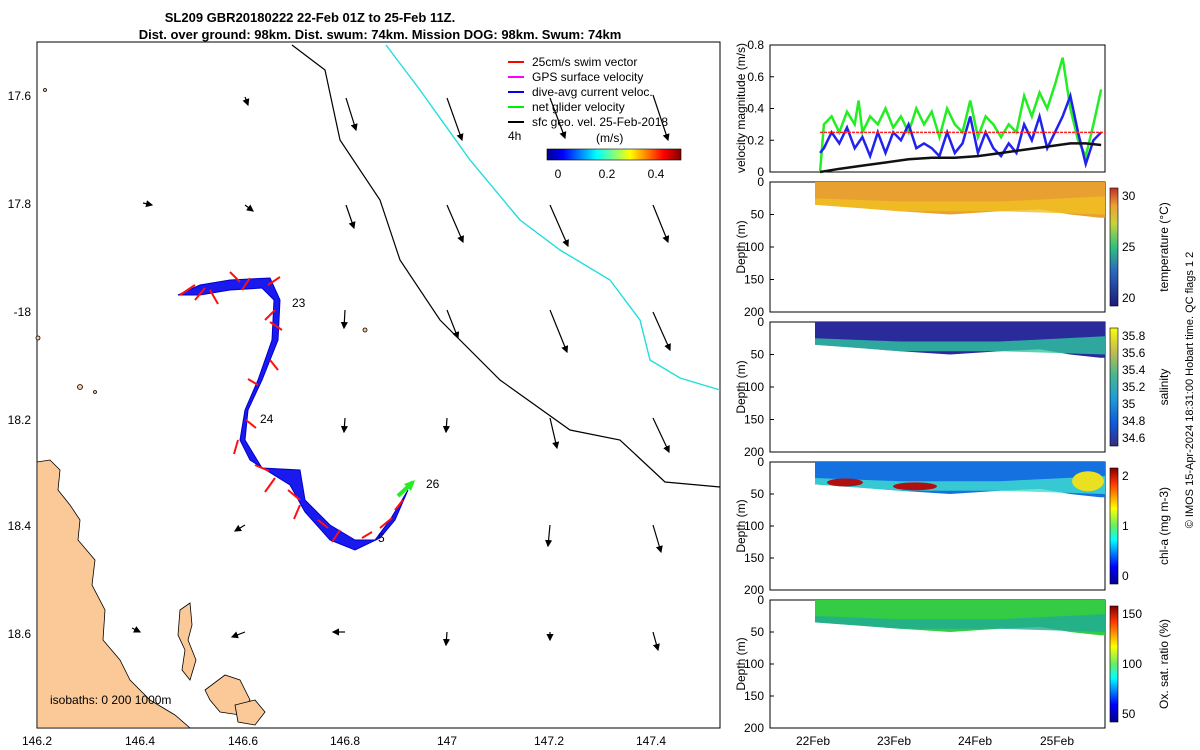  I want to click on colorbar-label: (m/s), so click(609, 138).